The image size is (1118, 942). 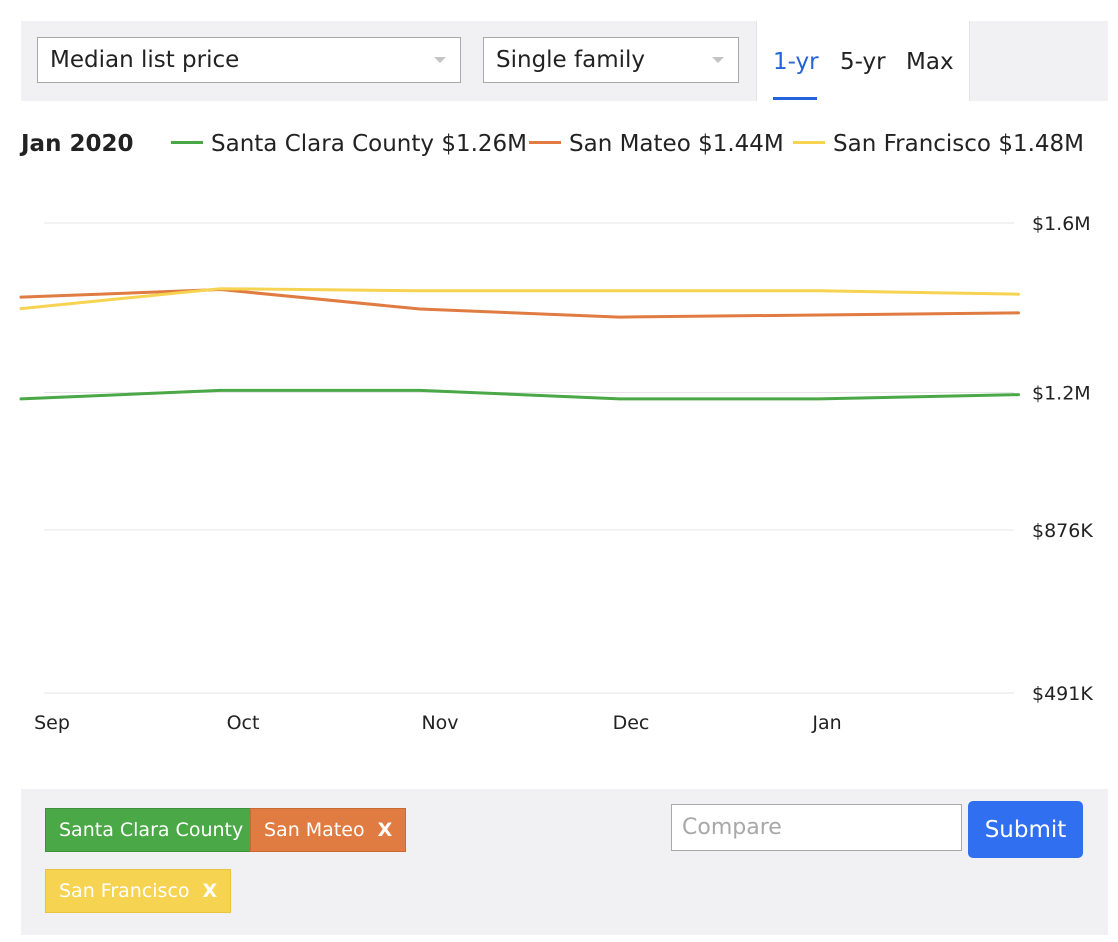 What do you see at coordinates (1061, 224) in the screenshot?
I see `y-tick-label: $1.6M` at bounding box center [1061, 224].